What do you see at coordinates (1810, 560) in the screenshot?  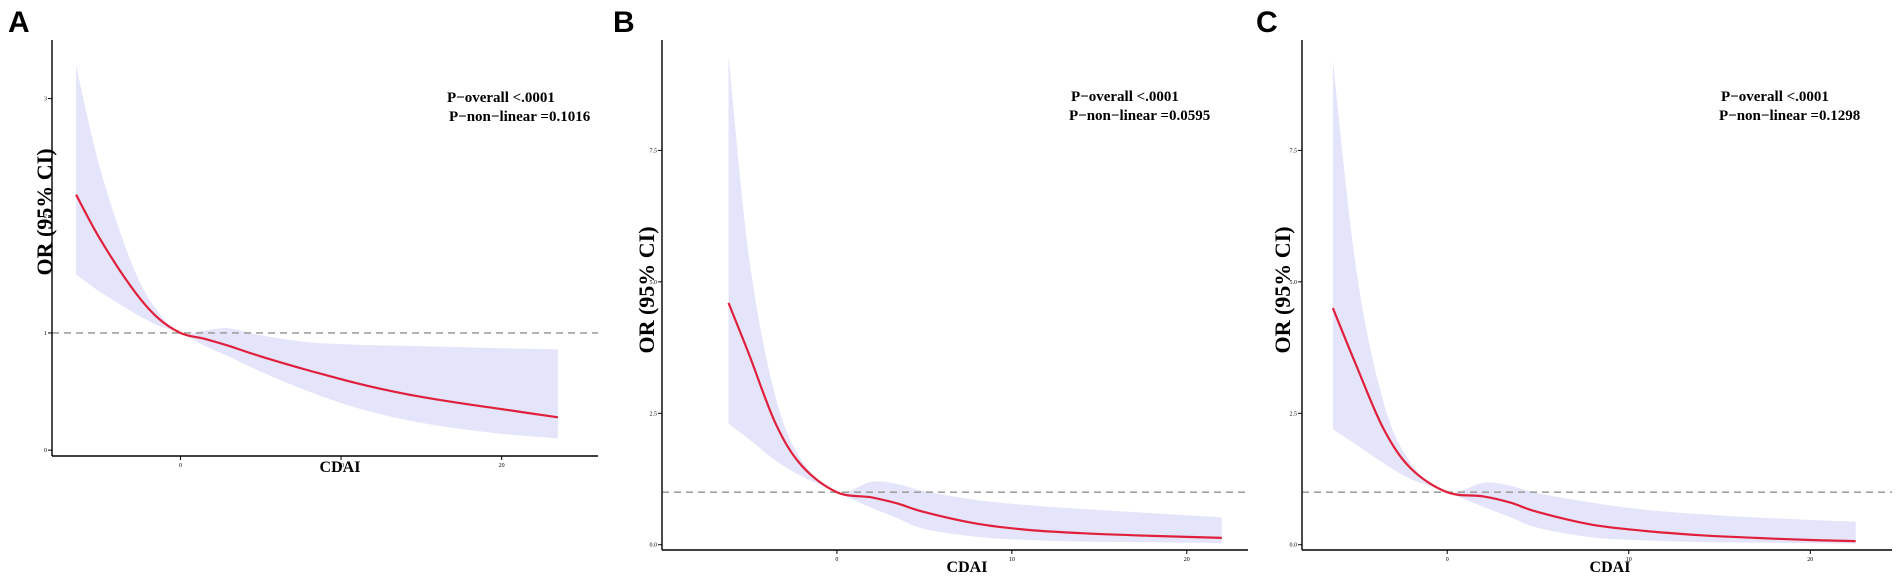 I see `x-tick-label-c-2: 20` at bounding box center [1810, 560].